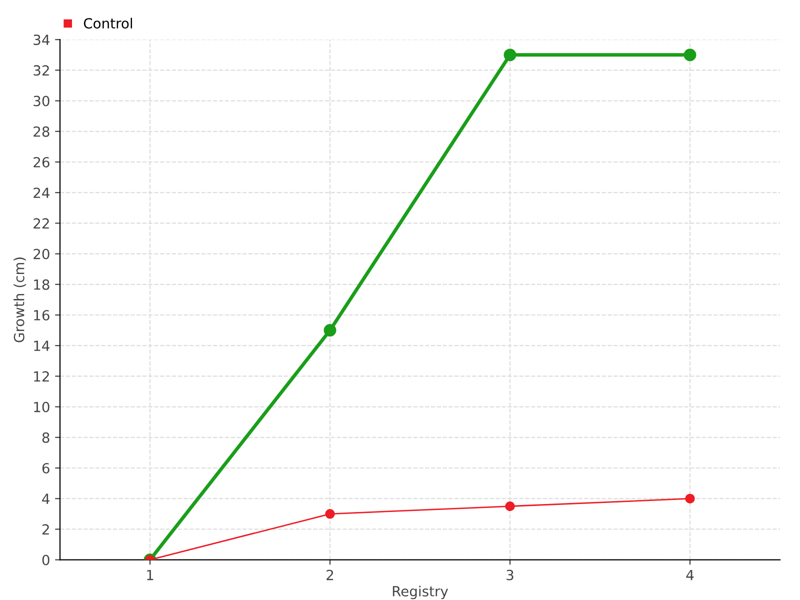  I want to click on x-tick-label: 1, so click(150, 575).